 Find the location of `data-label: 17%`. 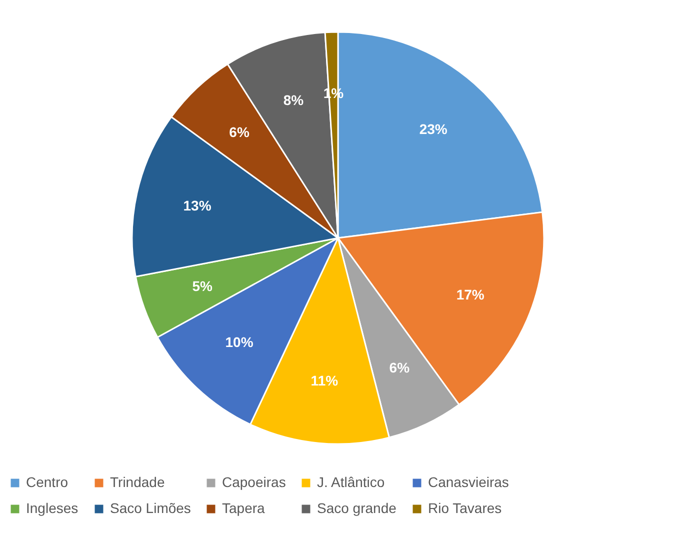

data-label: 17% is located at coordinates (470, 294).